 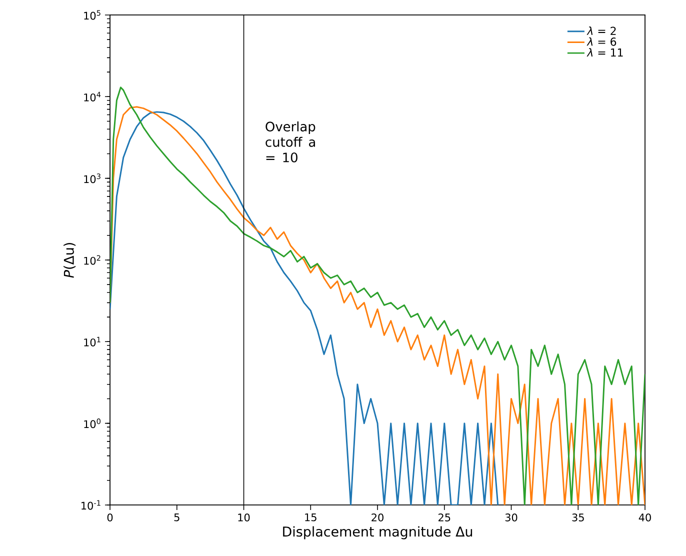 I want to click on legend-label: λ = 11, so click(x=604, y=52).